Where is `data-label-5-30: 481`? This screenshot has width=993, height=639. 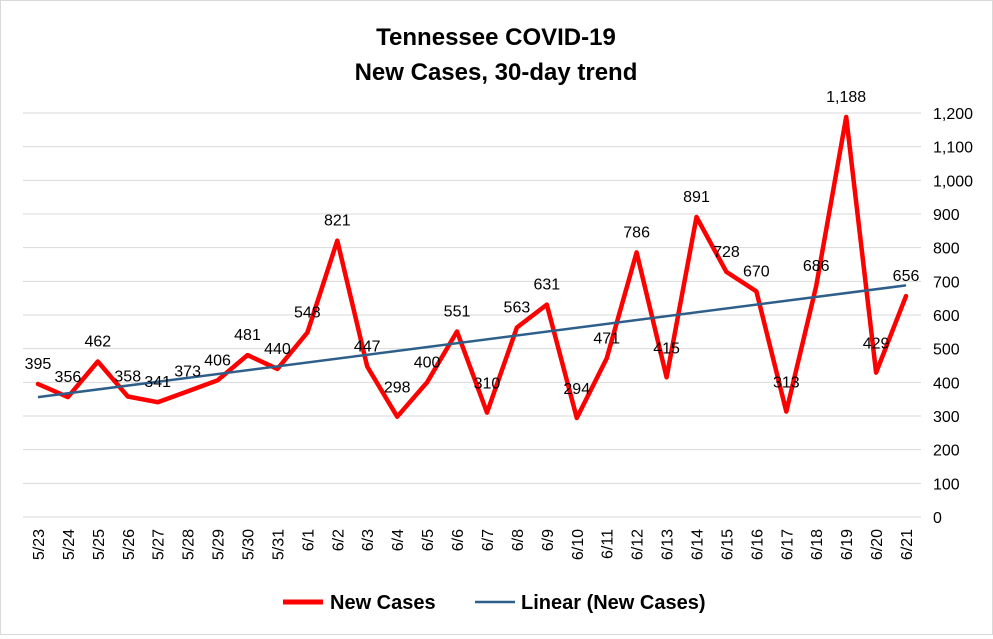
data-label-5-30: 481 is located at coordinates (247, 335).